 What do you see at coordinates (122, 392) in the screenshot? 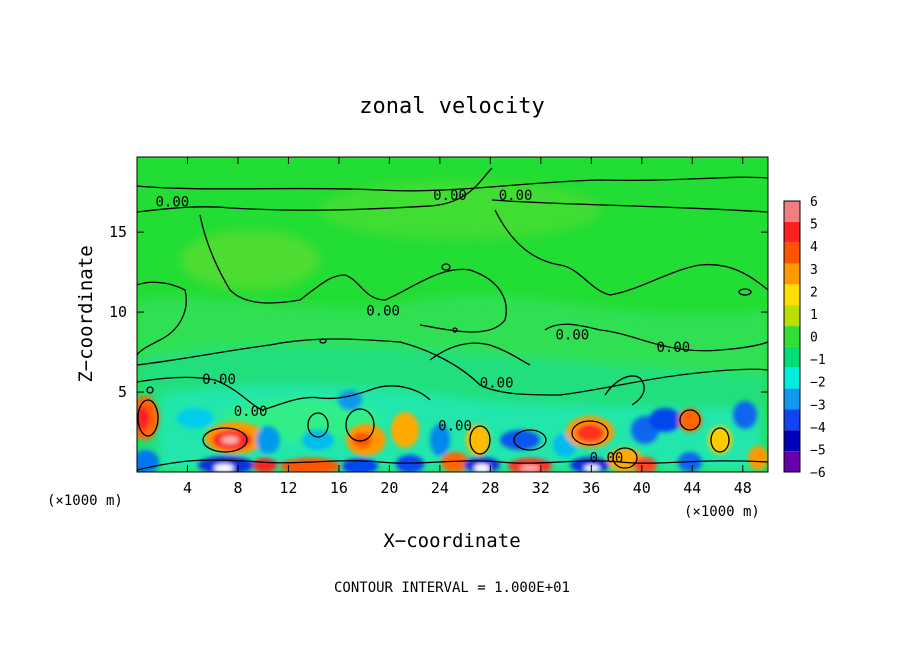
I see `y-tick-label: 5` at bounding box center [122, 392].